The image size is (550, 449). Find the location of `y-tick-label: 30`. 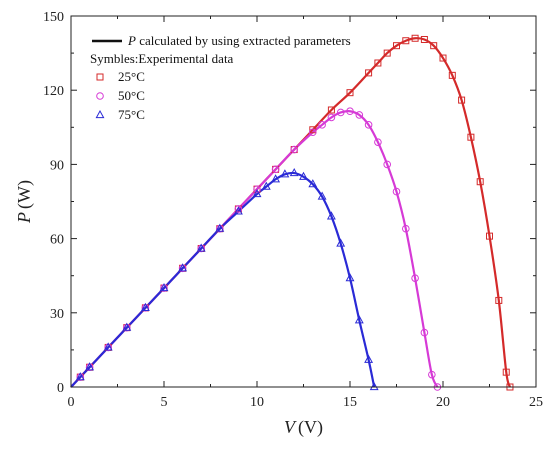

y-tick-label: 30 is located at coordinates (57, 314).